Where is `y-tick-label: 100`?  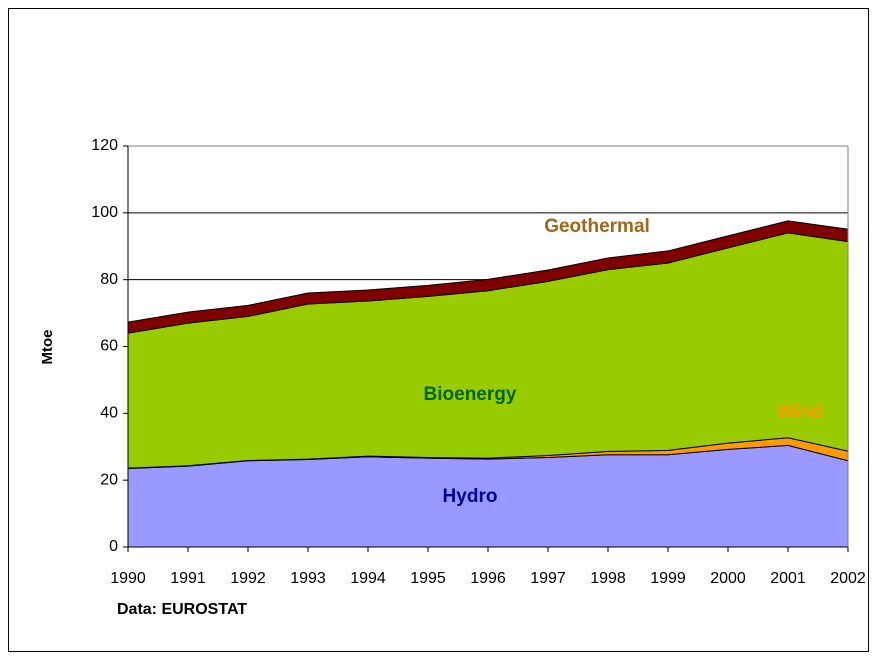
y-tick-label: 100 is located at coordinates (104, 212).